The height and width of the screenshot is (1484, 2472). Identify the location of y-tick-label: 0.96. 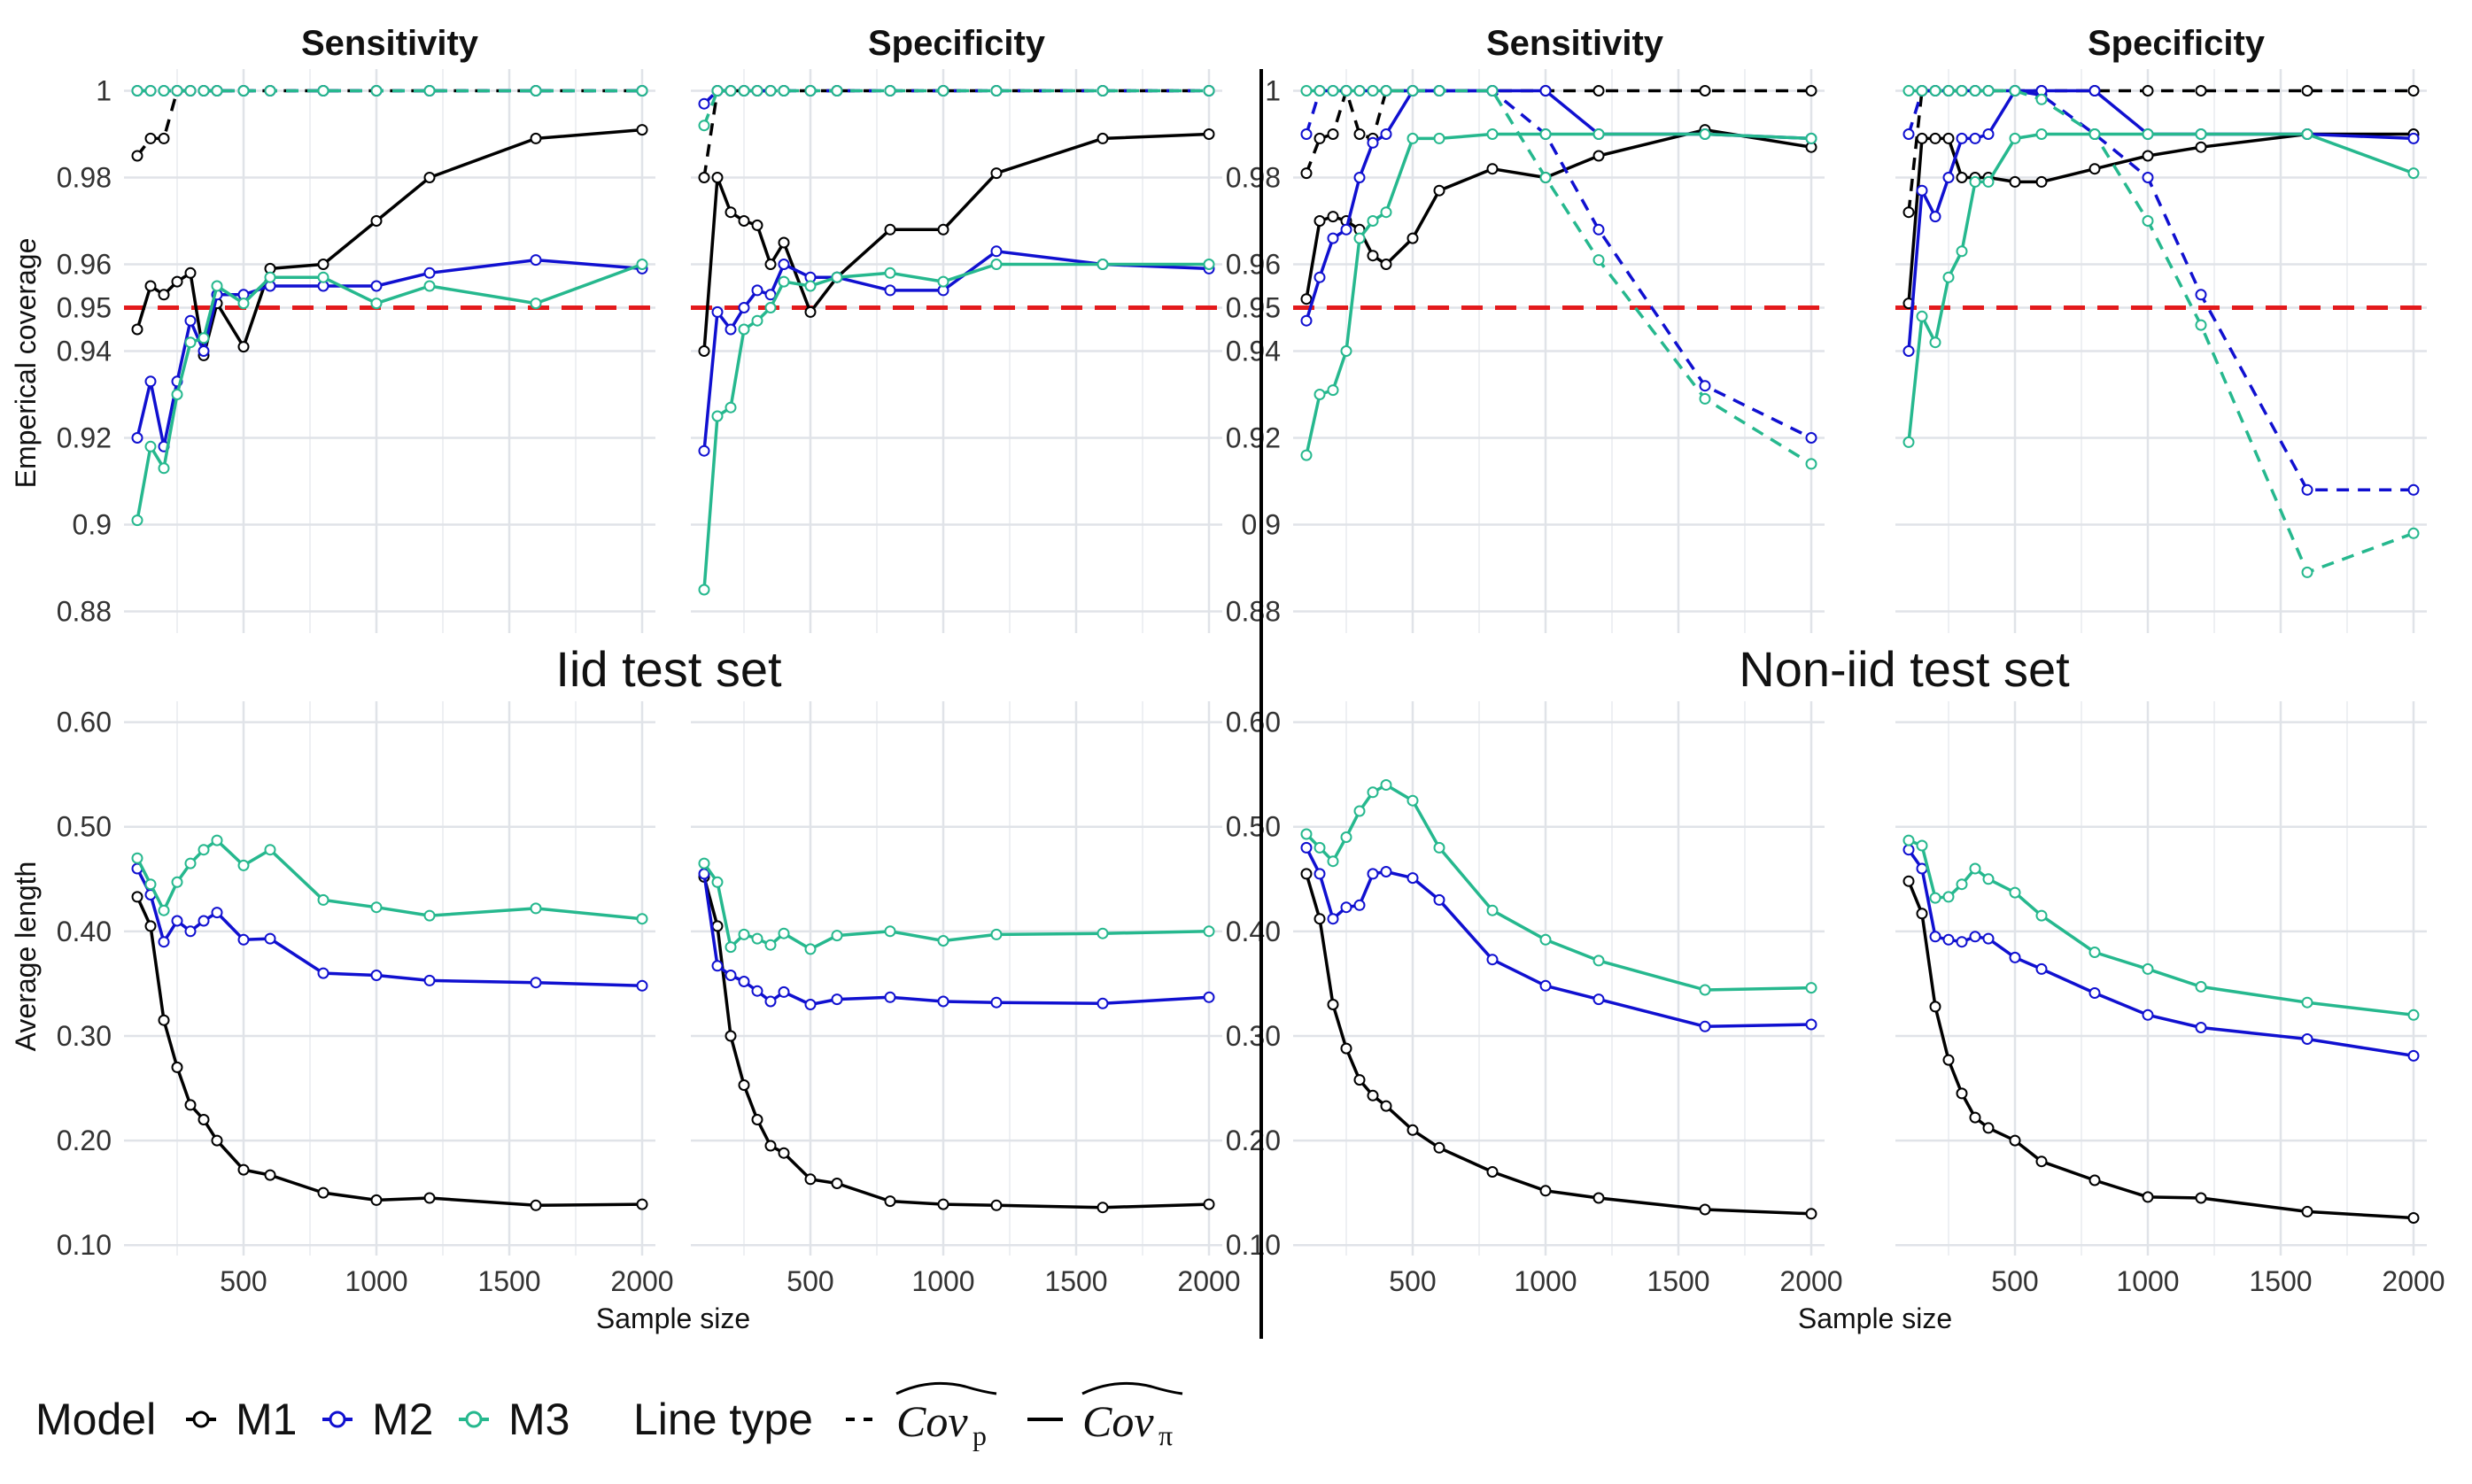
(1253, 265).